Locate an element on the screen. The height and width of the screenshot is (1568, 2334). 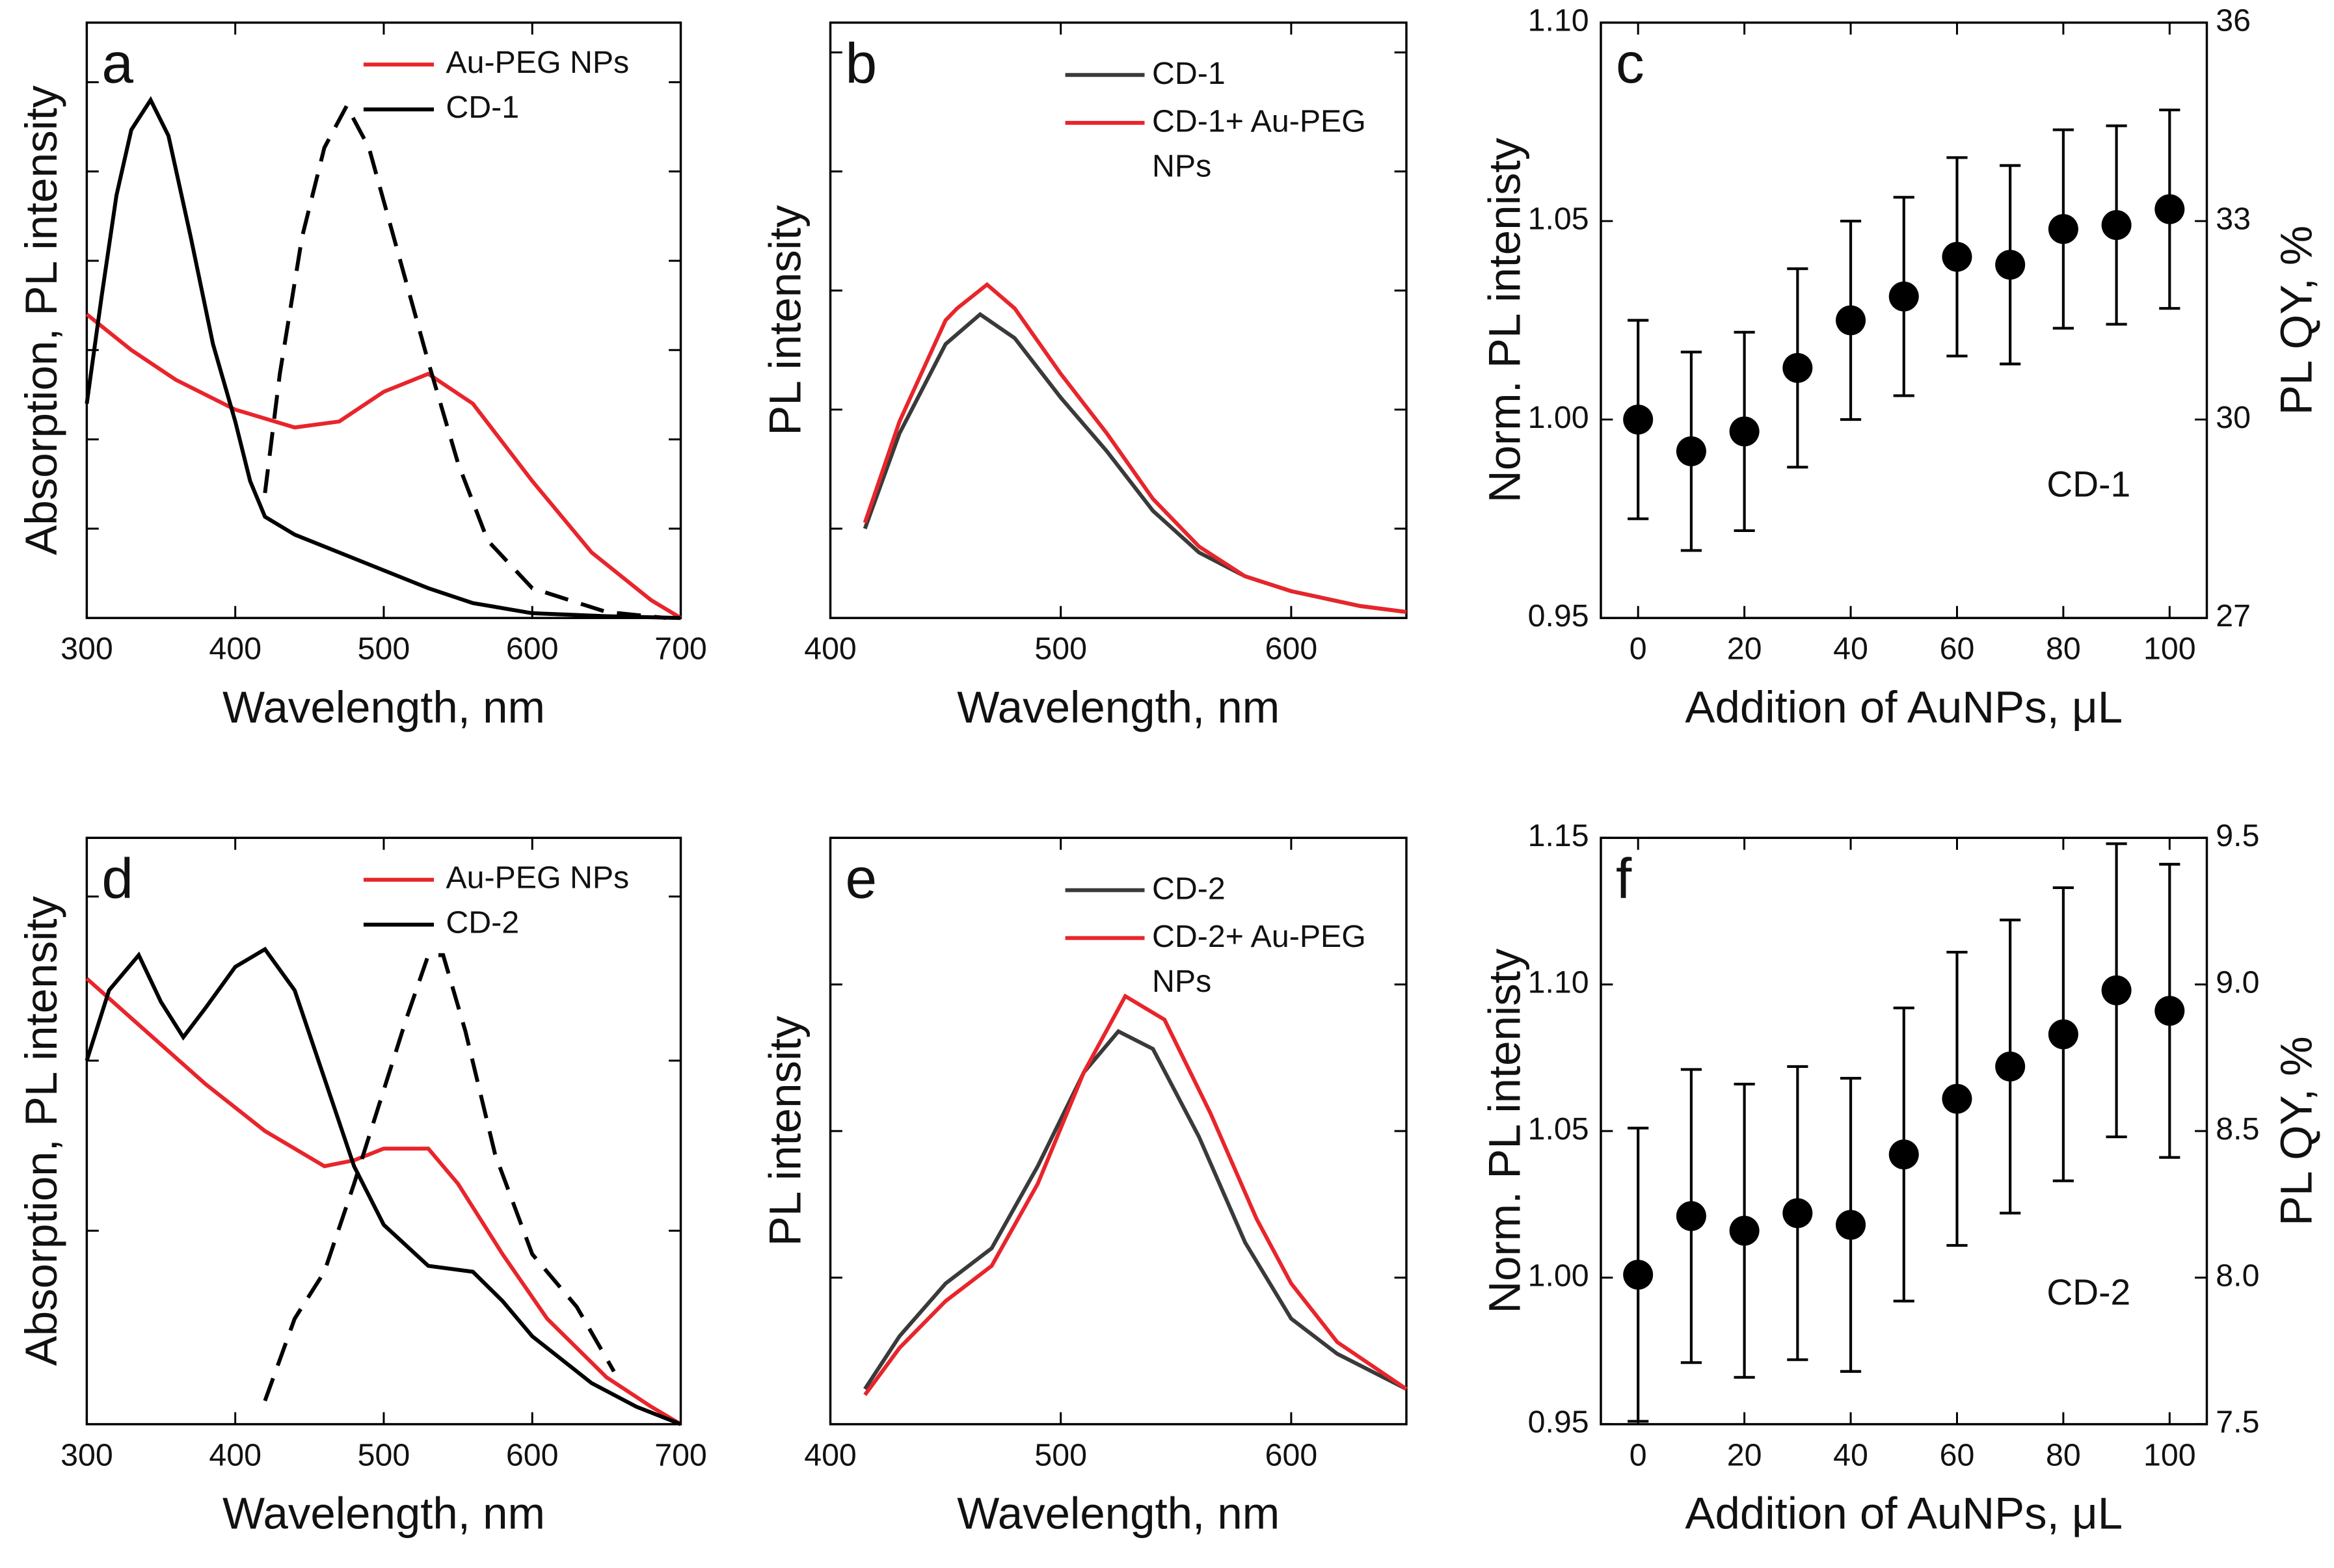
annotation: CD-2 is located at coordinates (2088, 1292).